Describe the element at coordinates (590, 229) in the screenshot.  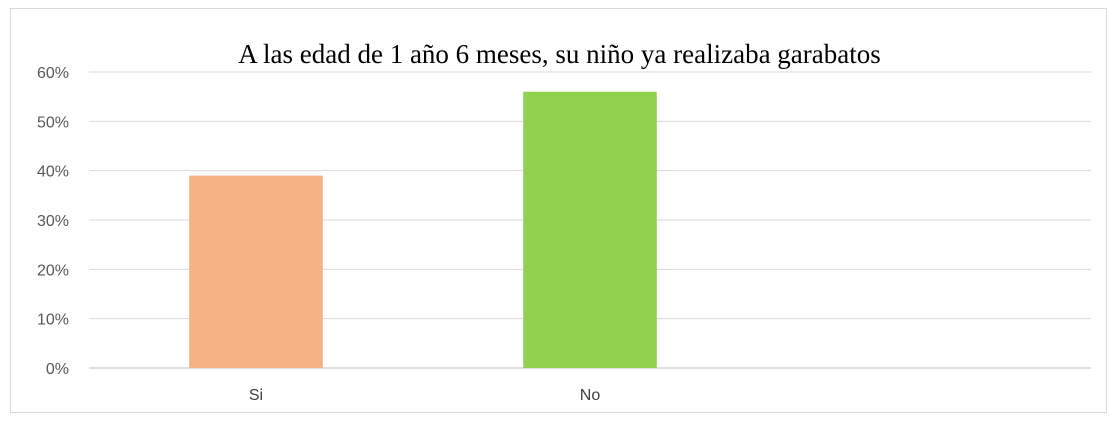
I see `bar-no` at that location.